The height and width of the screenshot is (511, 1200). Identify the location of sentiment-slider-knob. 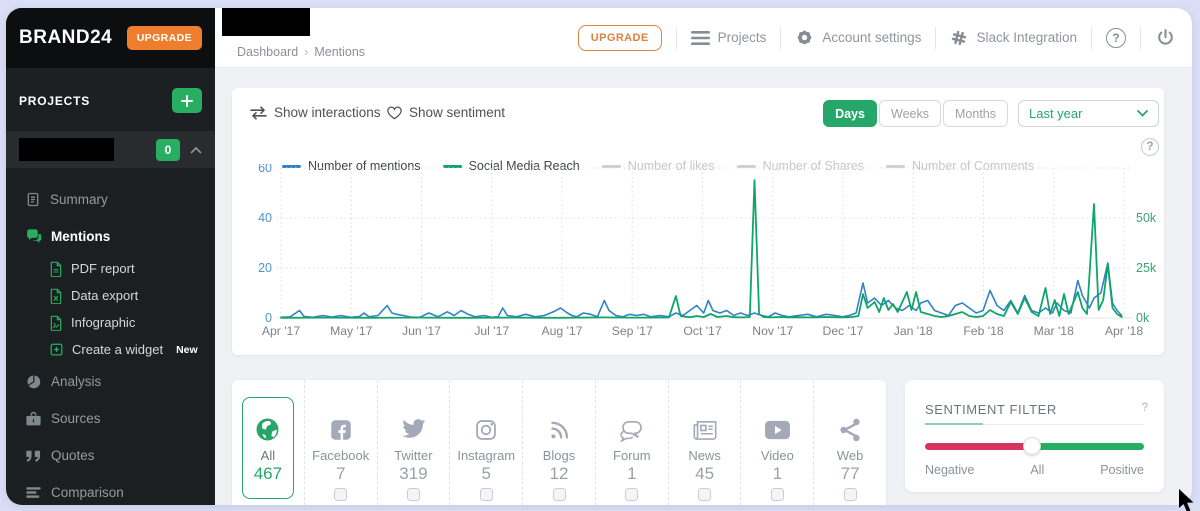
(1032, 446).